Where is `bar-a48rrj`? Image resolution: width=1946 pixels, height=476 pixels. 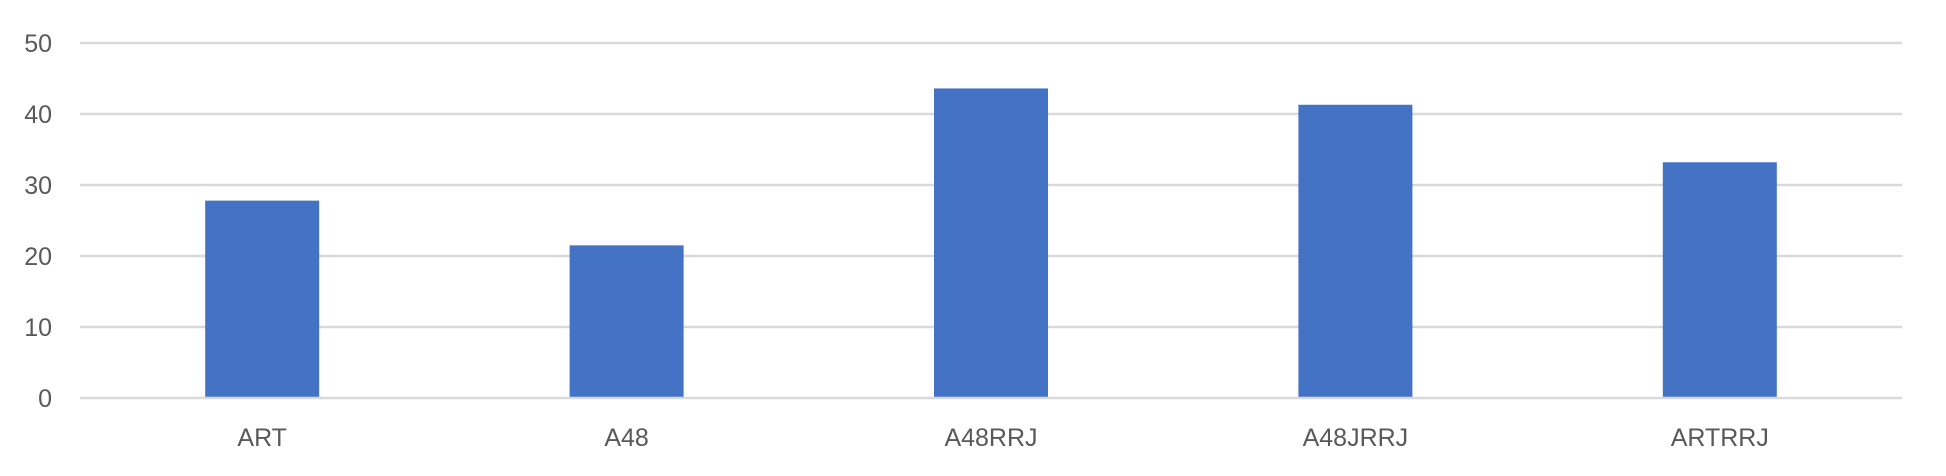
bar-a48rrj is located at coordinates (991, 243).